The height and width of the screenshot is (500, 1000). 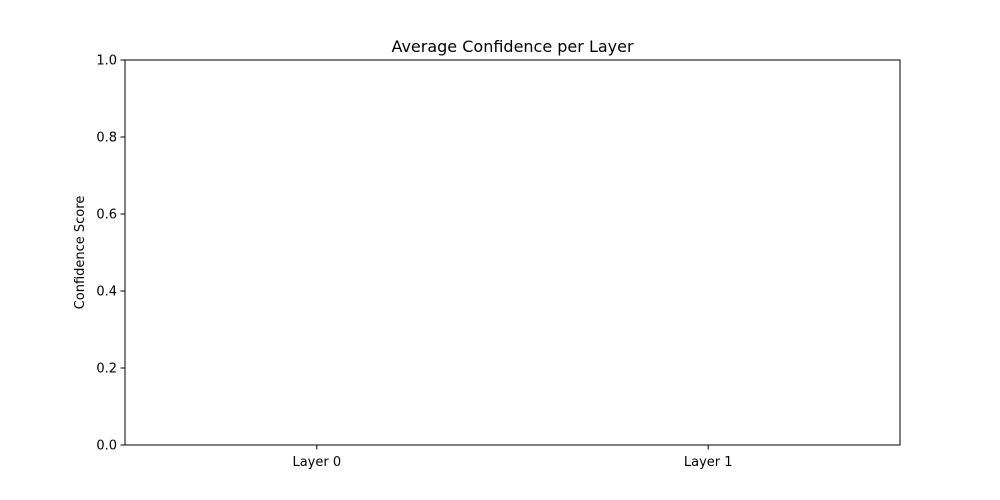 What do you see at coordinates (316, 462) in the screenshot?
I see `x-tick-label: Layer 0` at bounding box center [316, 462].